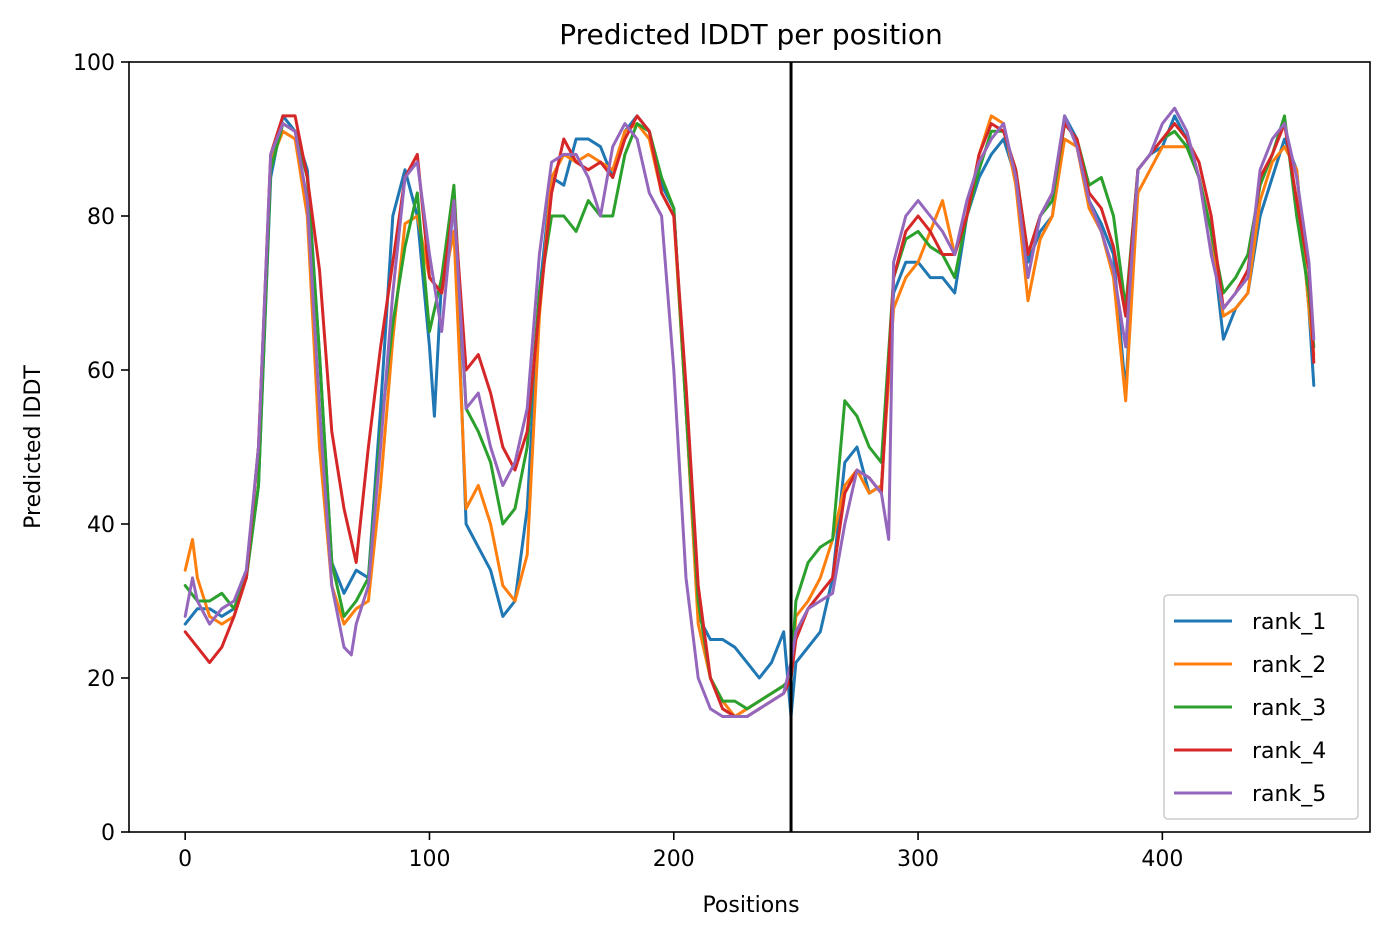  What do you see at coordinates (751, 34) in the screenshot?
I see `chart-title: Predicted lDDT per position` at bounding box center [751, 34].